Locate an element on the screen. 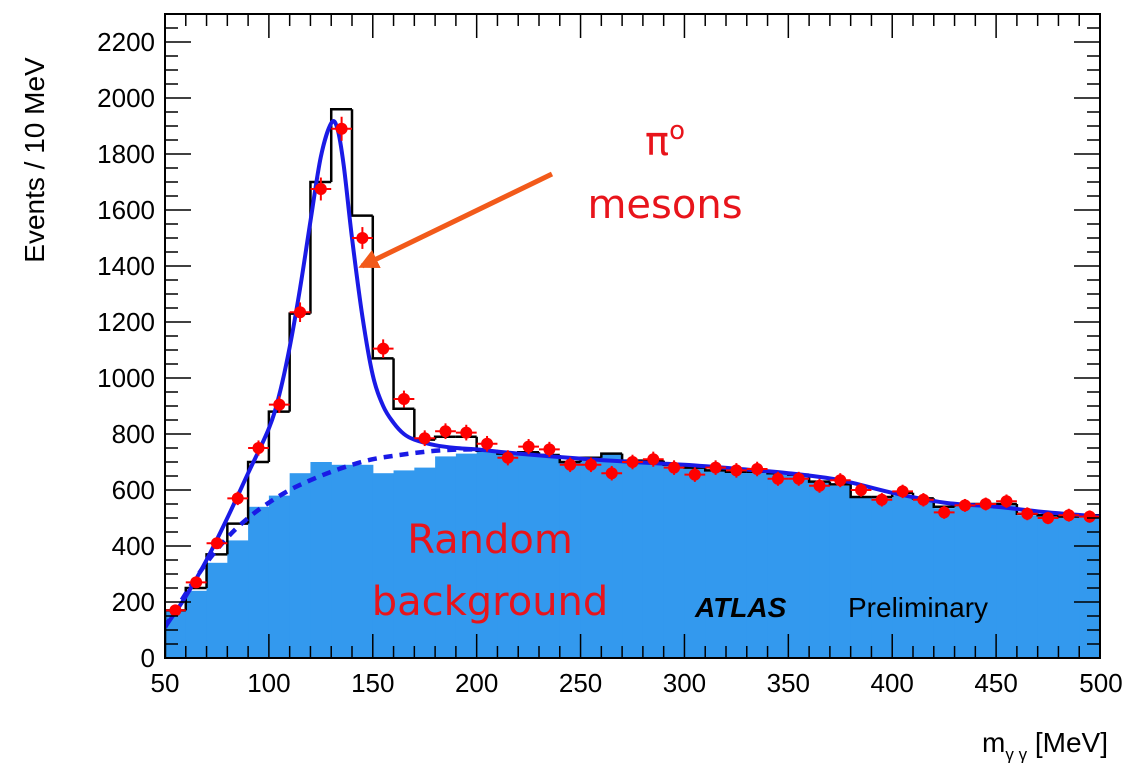 The image size is (1144, 763). y-tick-label: 1800 is located at coordinates (126, 154).